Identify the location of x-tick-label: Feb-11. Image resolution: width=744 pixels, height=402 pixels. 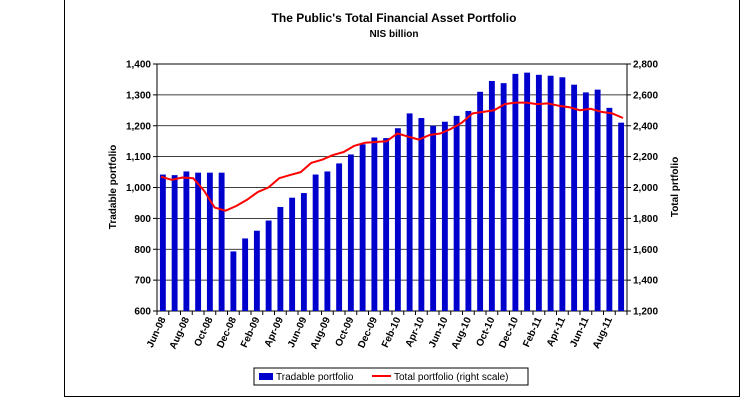
(533, 332).